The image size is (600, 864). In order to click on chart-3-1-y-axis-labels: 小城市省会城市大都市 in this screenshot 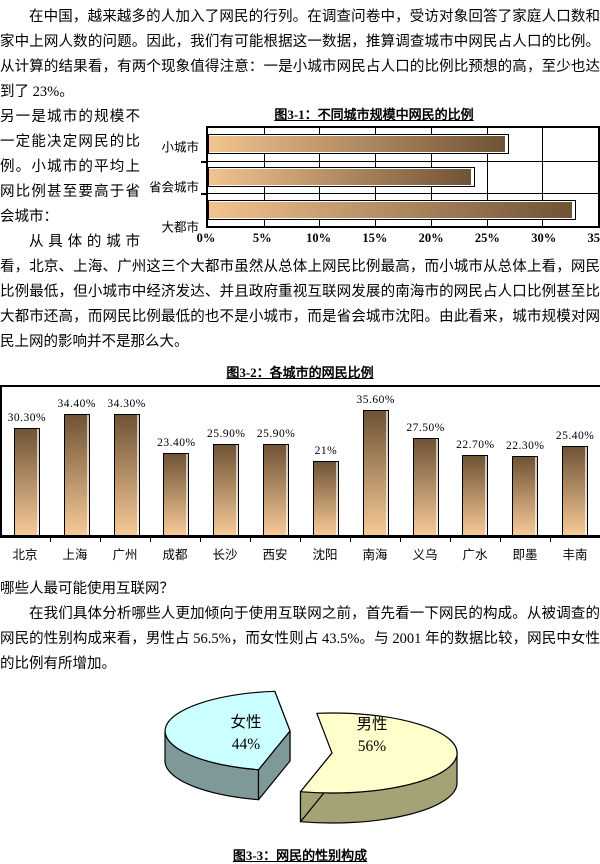, I will do `click(177, 186)`.